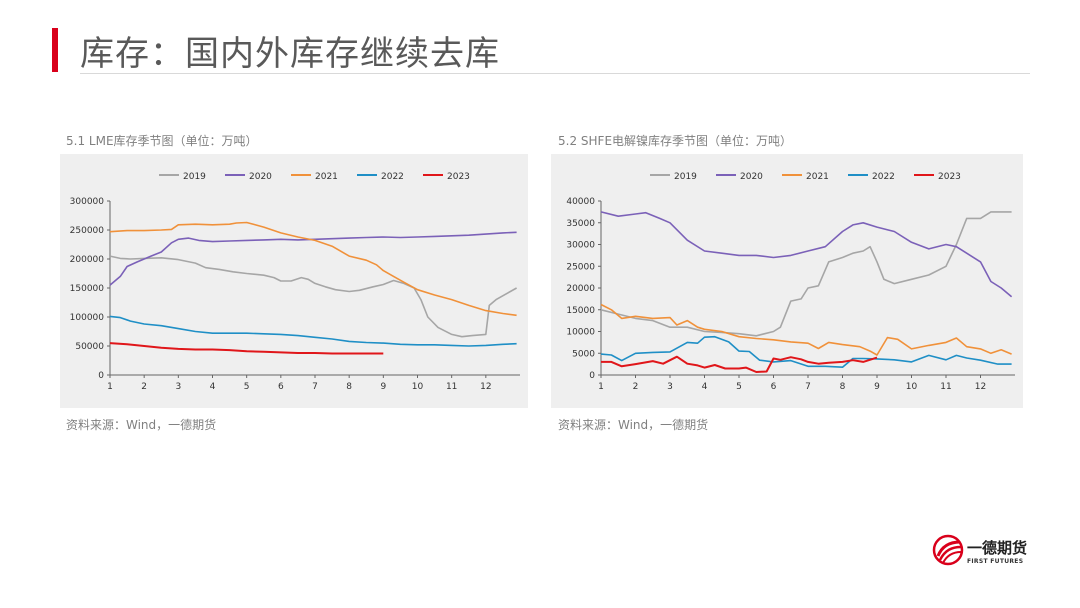 The image size is (1080, 608). I want to click on y-tick-label: 20000, so click(580, 289).